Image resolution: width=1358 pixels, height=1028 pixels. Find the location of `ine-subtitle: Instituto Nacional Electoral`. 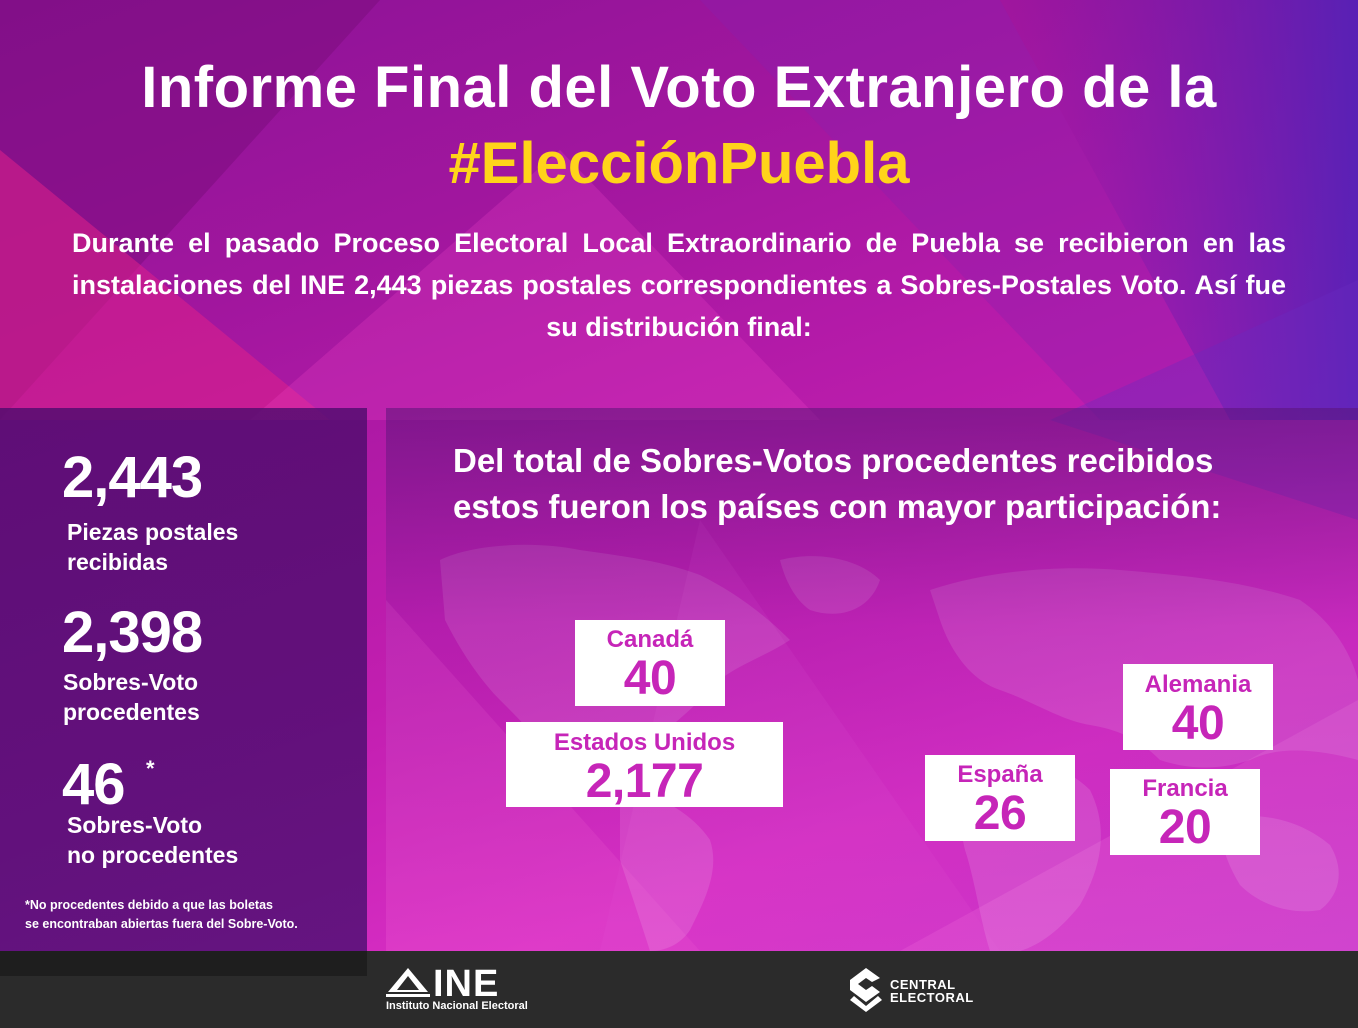

ine-subtitle: Instituto Nacional Electoral is located at coordinates (457, 1006).